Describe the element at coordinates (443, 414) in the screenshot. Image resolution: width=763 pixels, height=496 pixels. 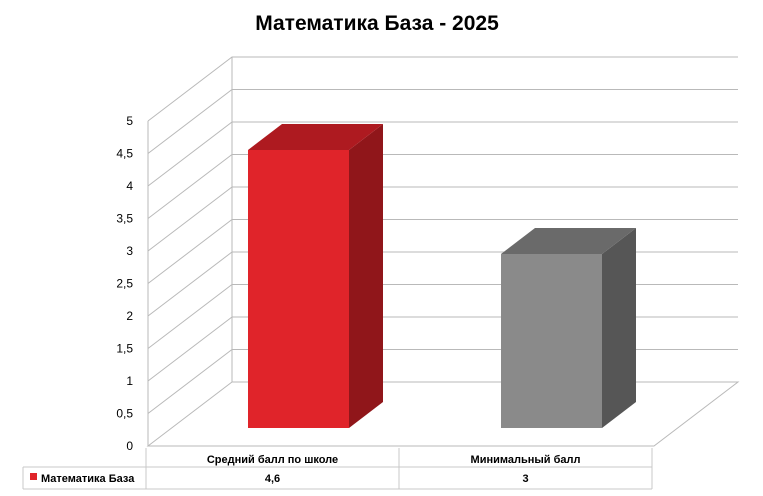
I see `floor` at that location.